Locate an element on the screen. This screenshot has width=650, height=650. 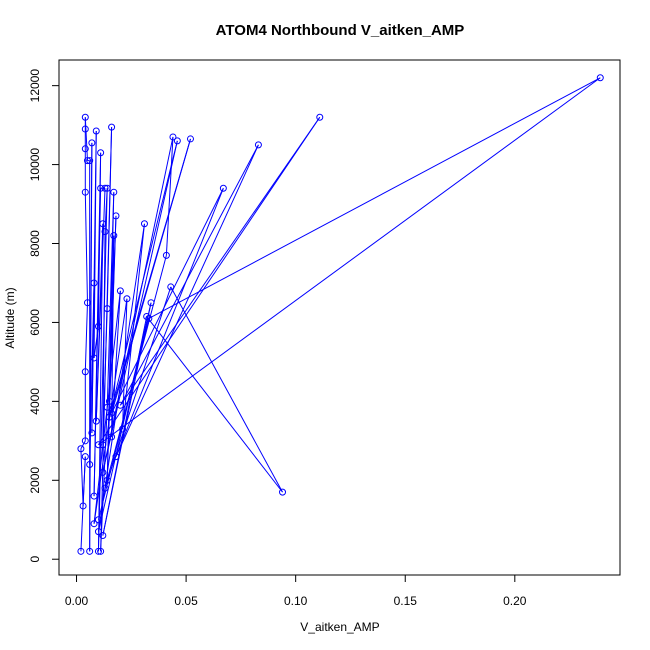
x-tick-label: 0.05 is located at coordinates (186, 601).